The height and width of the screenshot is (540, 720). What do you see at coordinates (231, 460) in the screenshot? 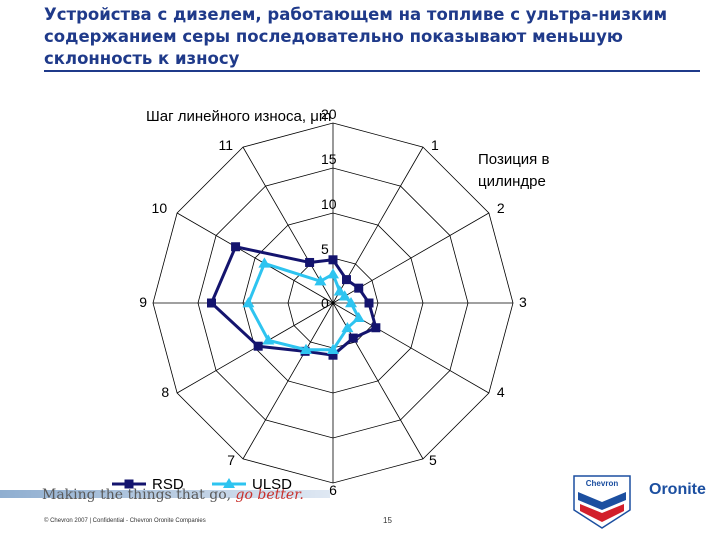
I see `category-label: 7` at bounding box center [231, 460].